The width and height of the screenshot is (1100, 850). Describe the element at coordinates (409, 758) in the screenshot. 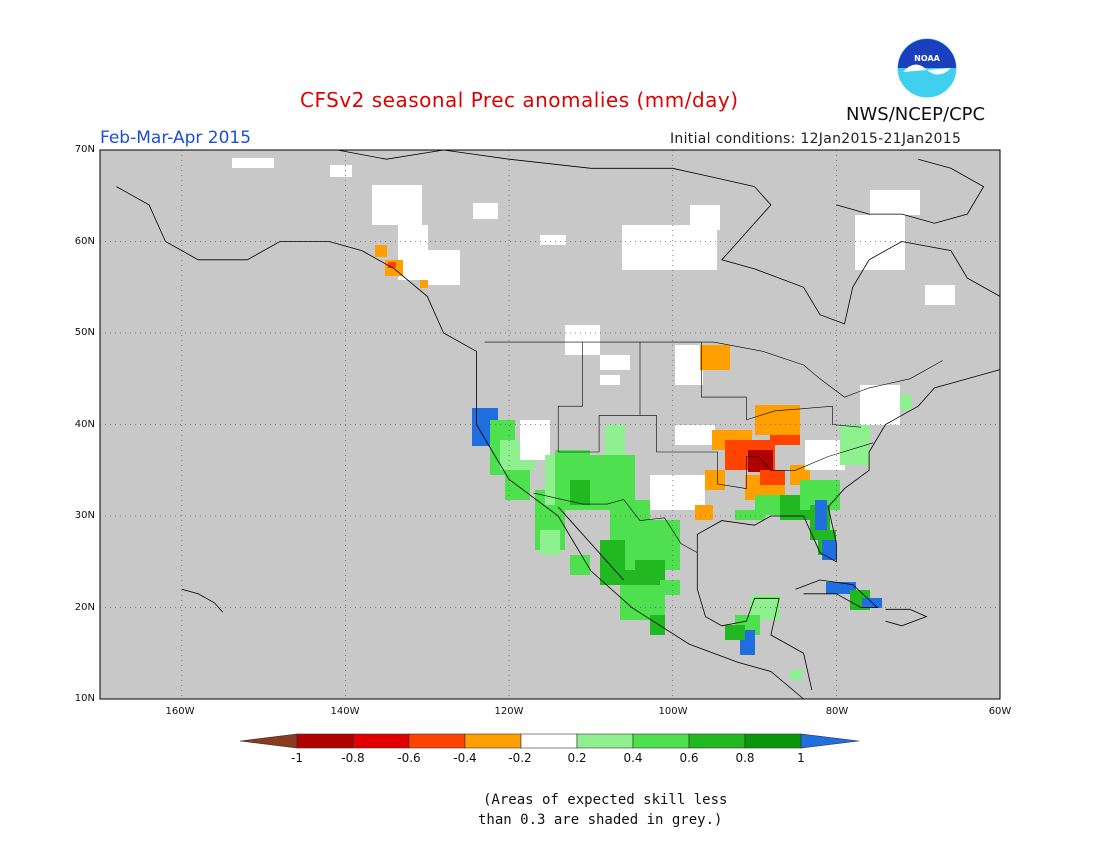

I see `colorbar-label: -0.6` at that location.